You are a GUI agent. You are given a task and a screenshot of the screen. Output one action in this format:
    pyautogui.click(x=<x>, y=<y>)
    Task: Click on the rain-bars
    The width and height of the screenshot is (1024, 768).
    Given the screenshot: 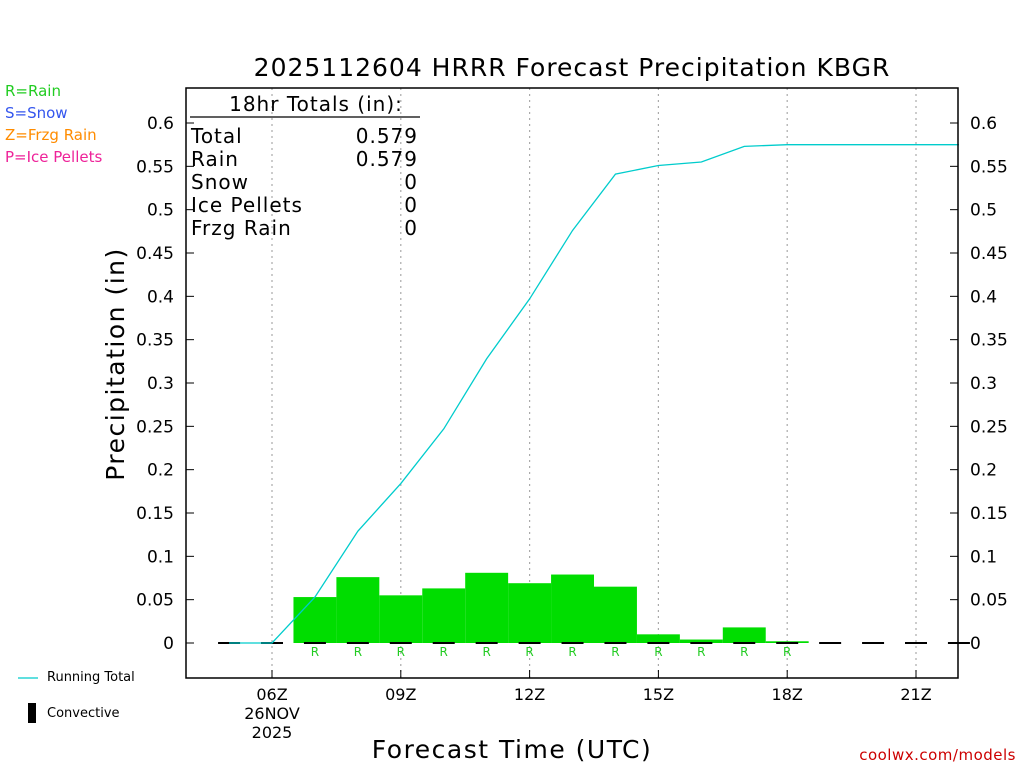 What is the action you would take?
    pyautogui.click(x=551, y=607)
    